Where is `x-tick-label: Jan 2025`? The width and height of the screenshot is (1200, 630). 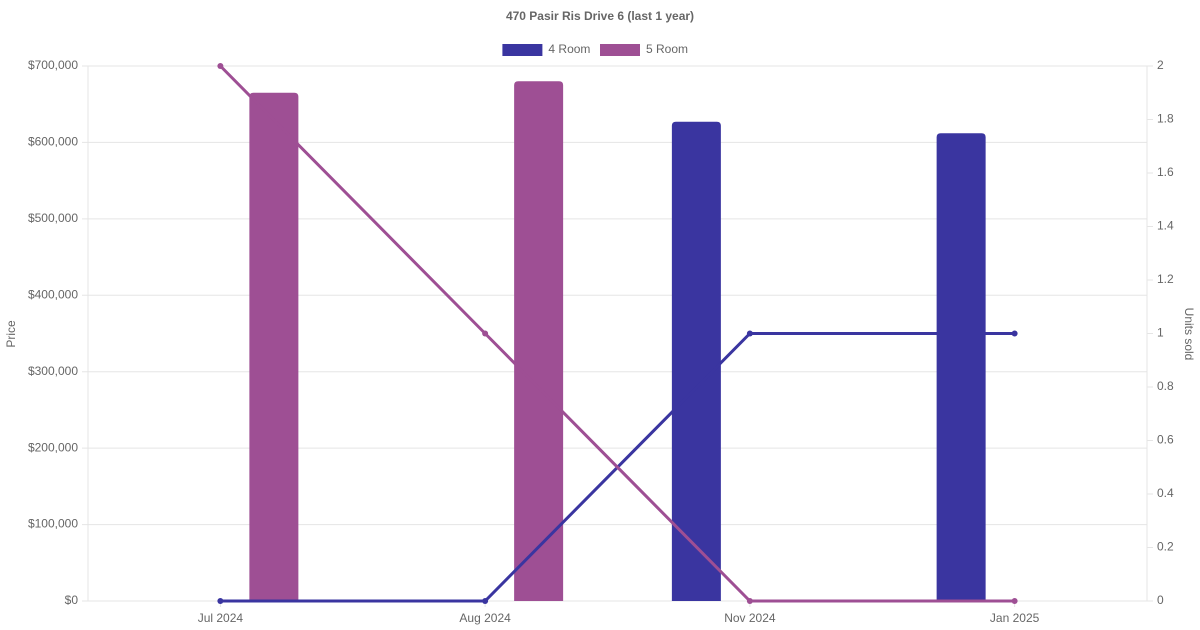 x-tick-label: Jan 2025 is located at coordinates (1015, 618).